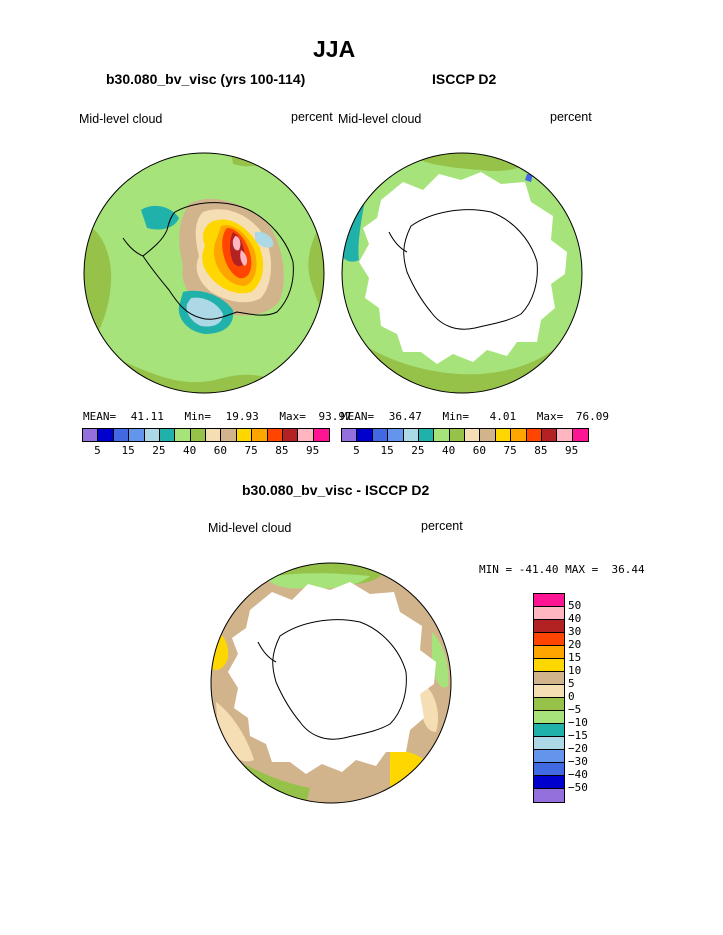  I want to click on obs-data-gap, so click(463, 268).